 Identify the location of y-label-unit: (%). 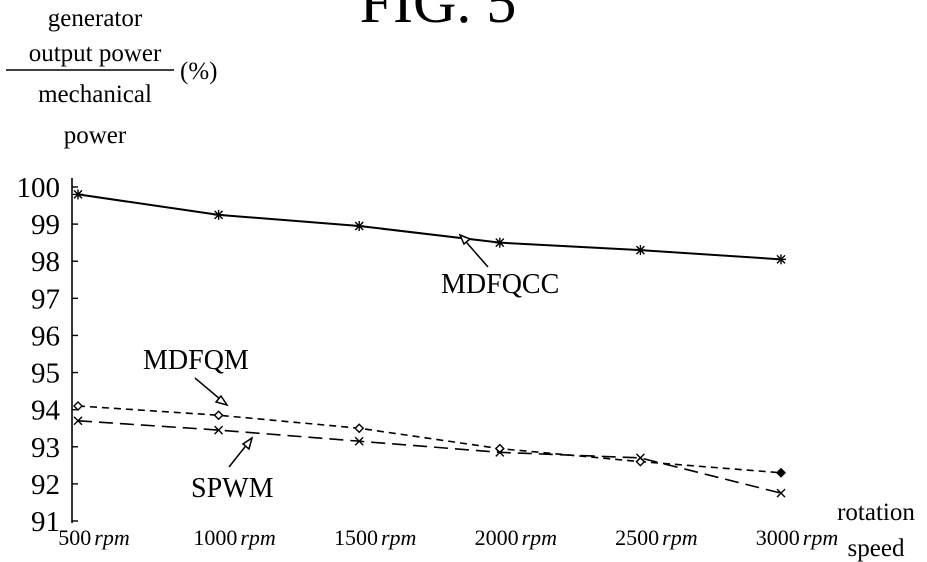
(198, 71).